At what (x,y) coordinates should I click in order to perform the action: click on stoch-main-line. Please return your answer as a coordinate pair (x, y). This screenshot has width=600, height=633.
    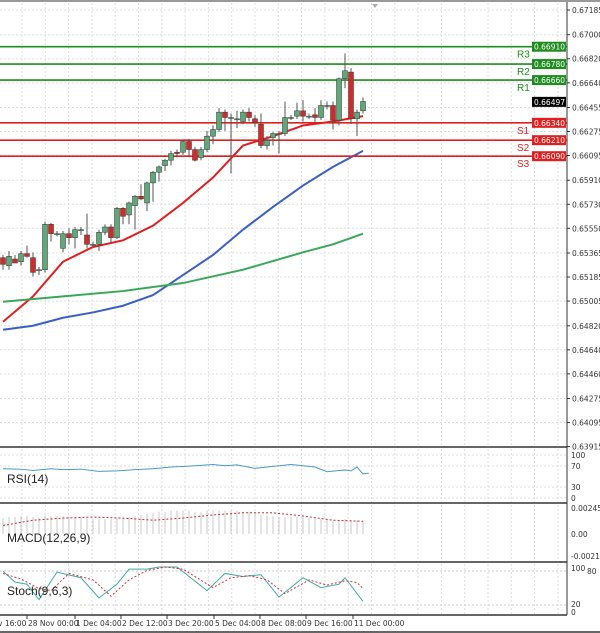
    Looking at the image, I should click on (183, 584).